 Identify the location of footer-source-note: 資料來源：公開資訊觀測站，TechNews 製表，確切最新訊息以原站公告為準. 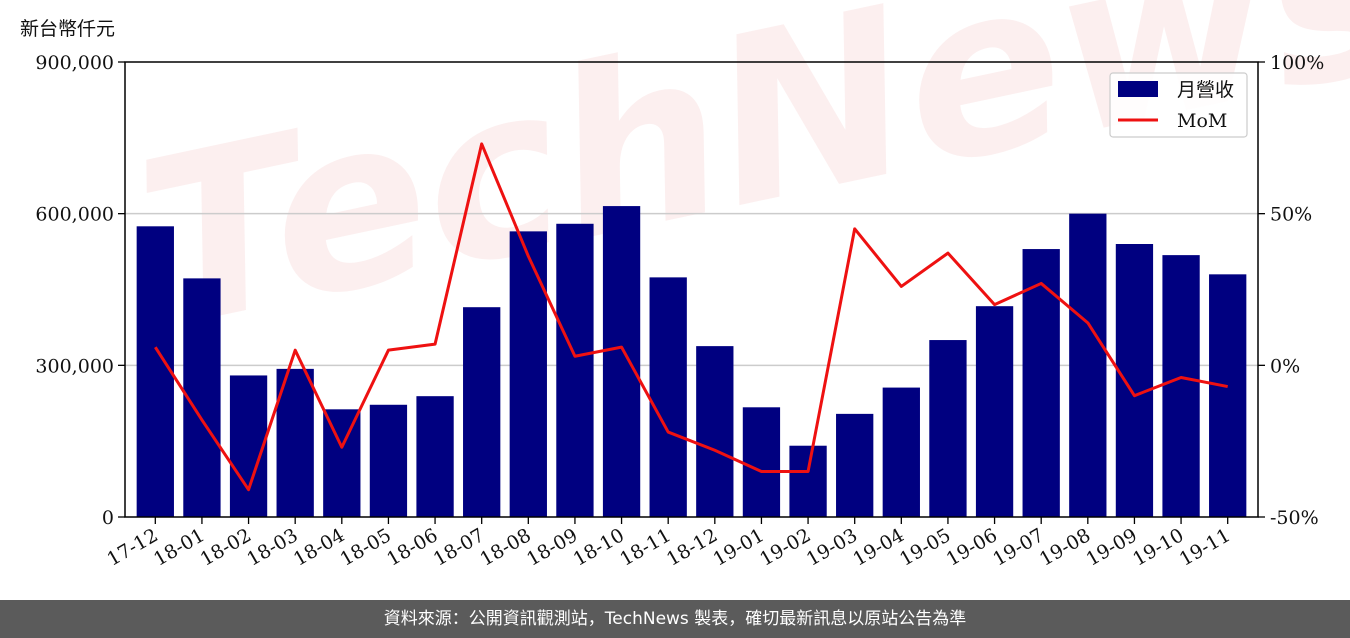
(675, 619).